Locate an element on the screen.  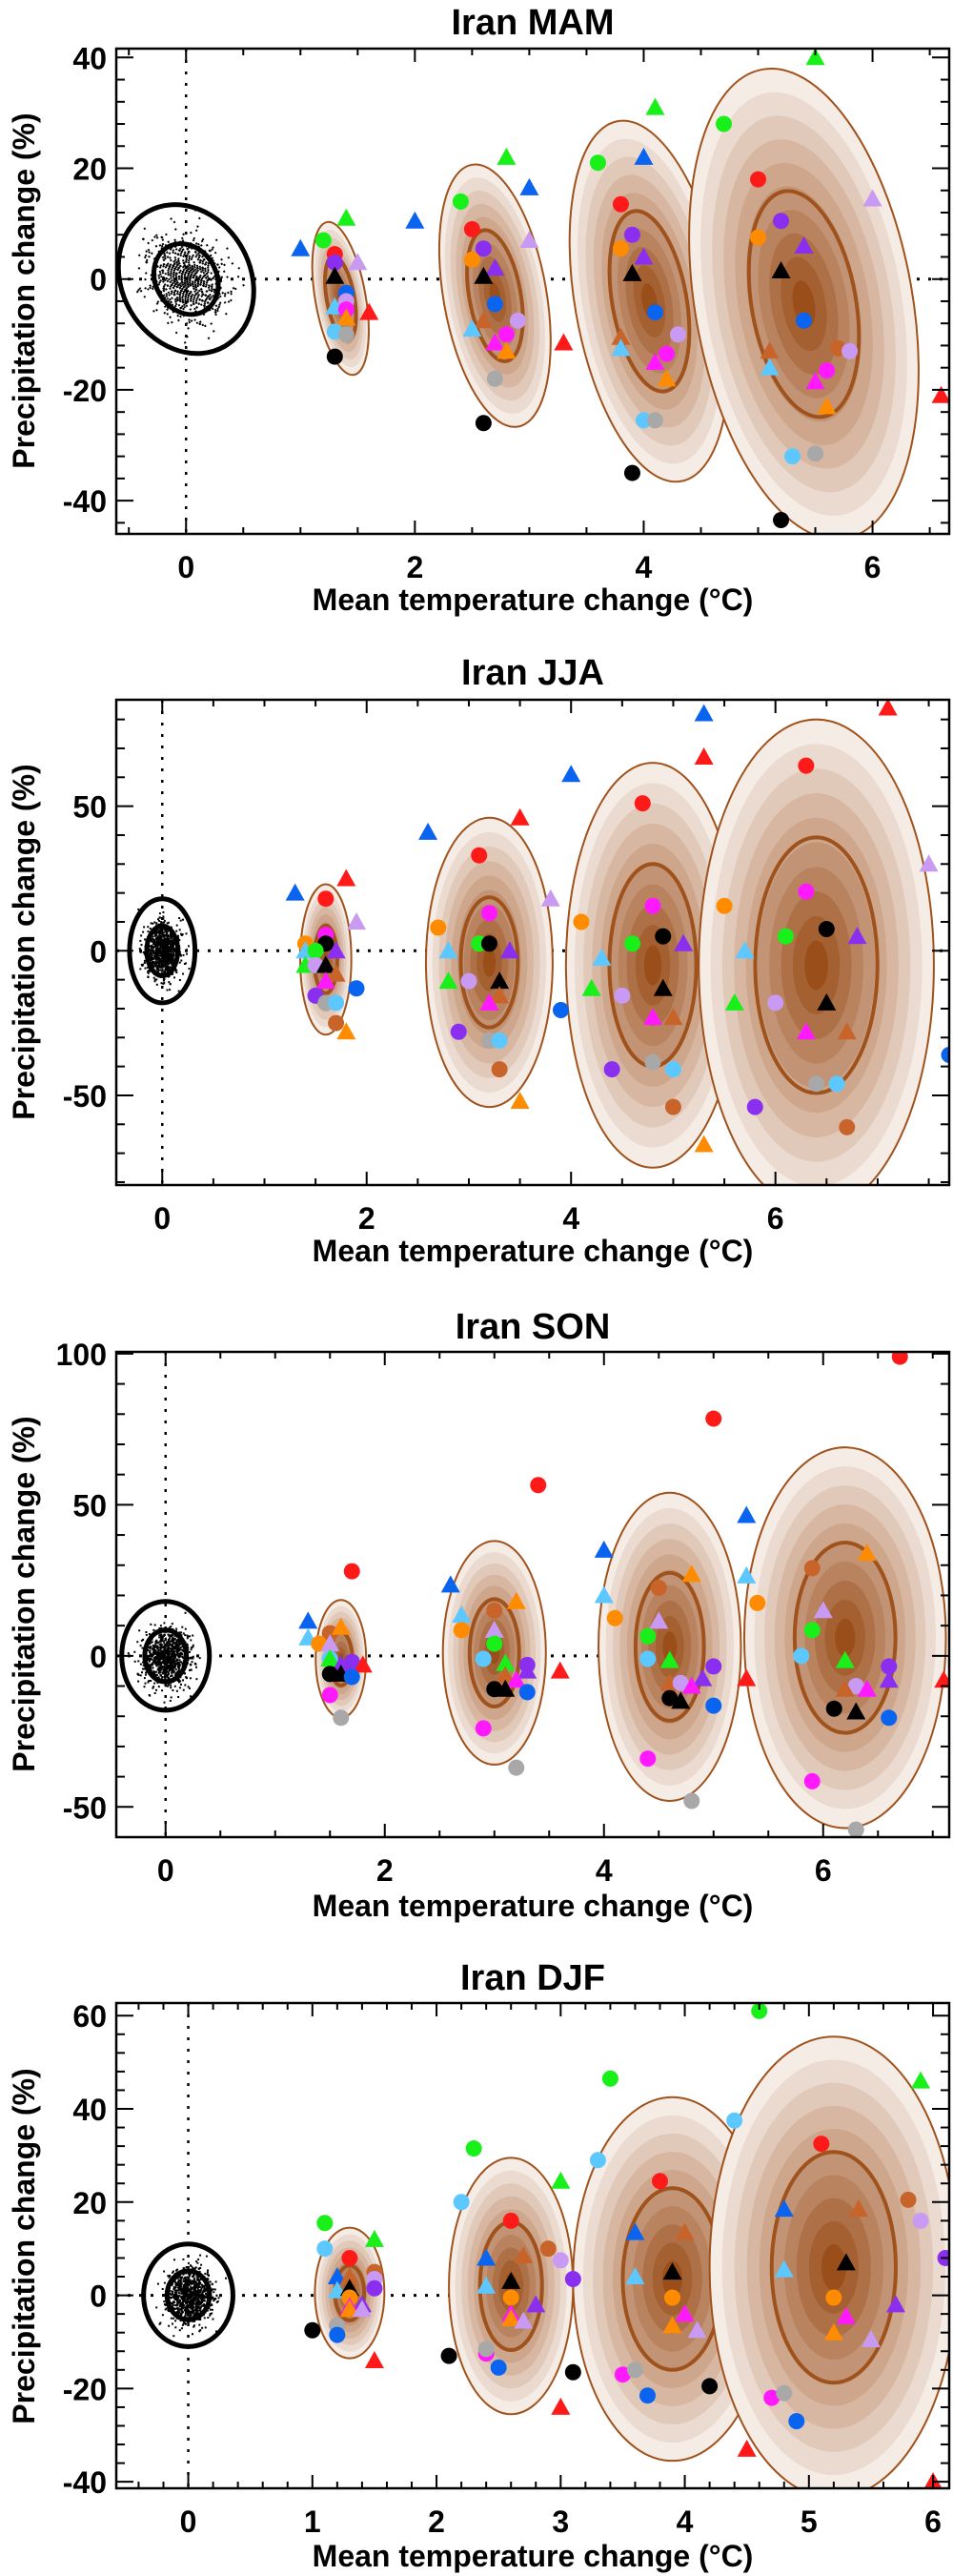
model-point-purple-circle is located at coordinates (713, 1667).